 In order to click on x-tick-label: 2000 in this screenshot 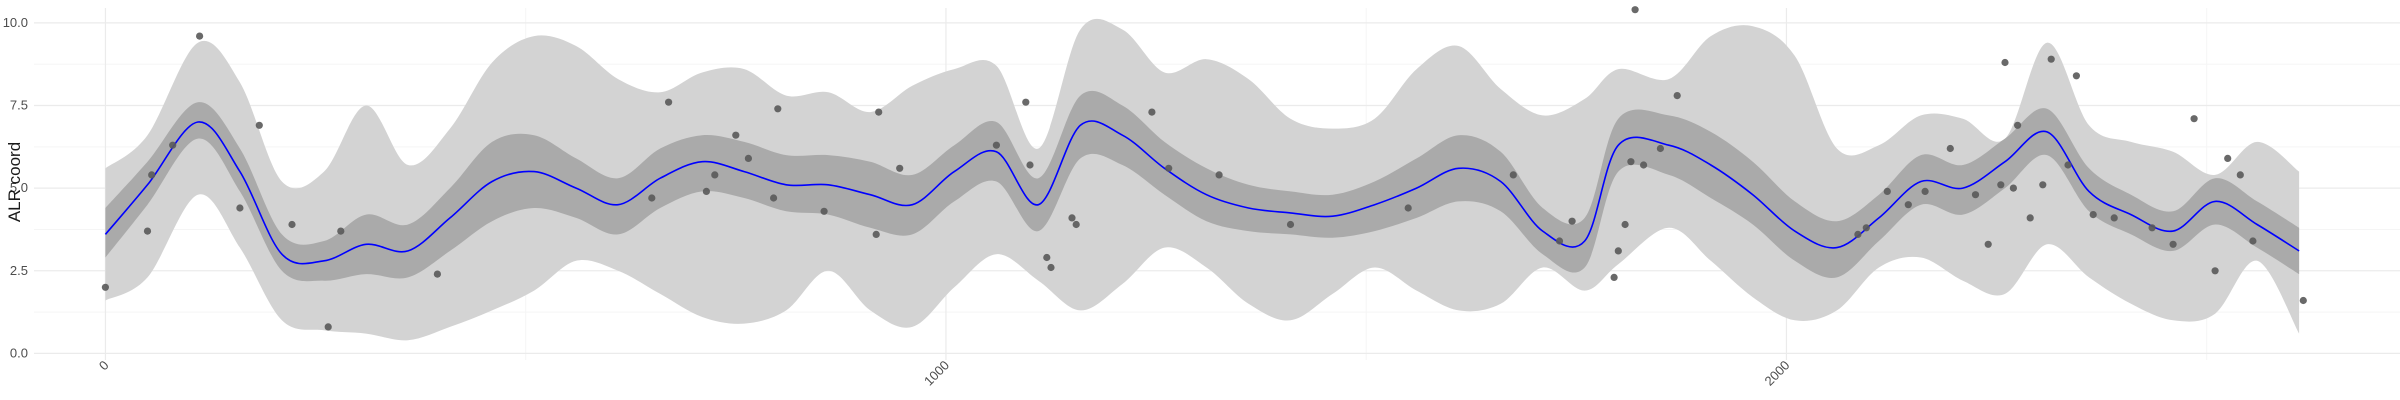, I will do `click(1777, 373)`.